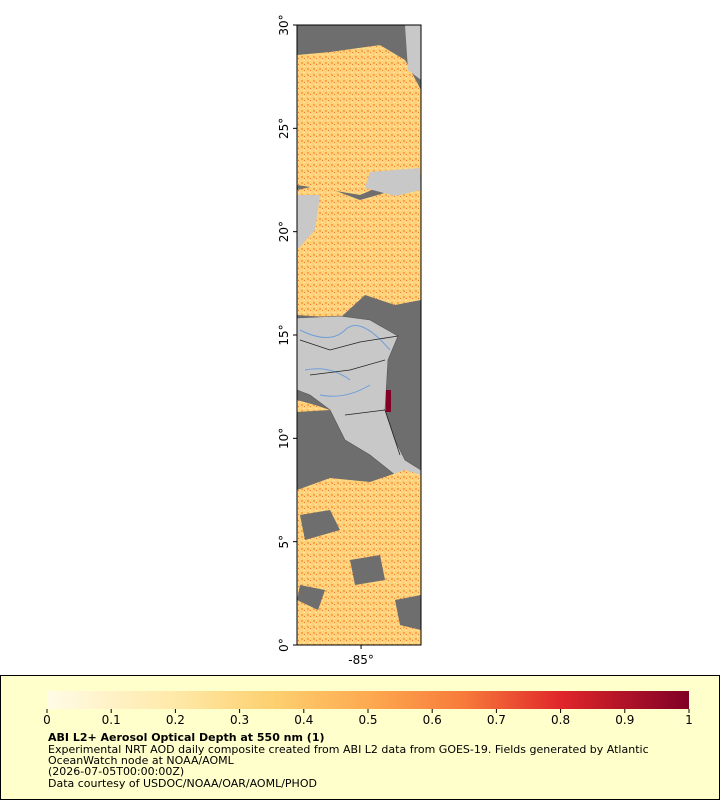 The image size is (720, 804). I want to click on colorbar-tick-label: 0.3, so click(239, 720).